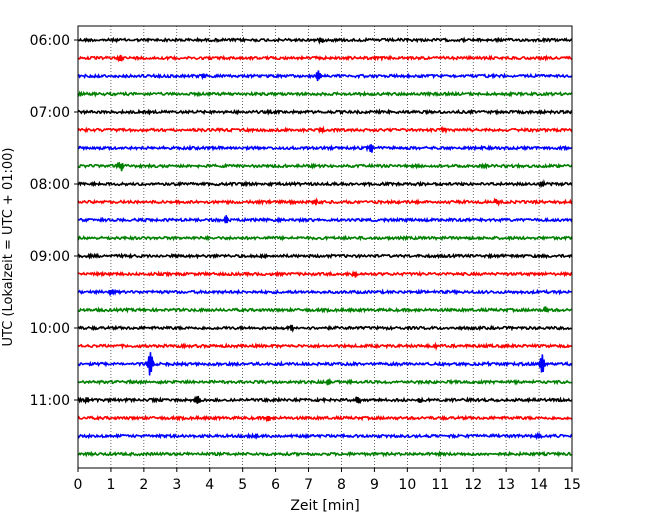 The height and width of the screenshot is (520, 650). I want to click on x-tick-label: 11, so click(440, 485).